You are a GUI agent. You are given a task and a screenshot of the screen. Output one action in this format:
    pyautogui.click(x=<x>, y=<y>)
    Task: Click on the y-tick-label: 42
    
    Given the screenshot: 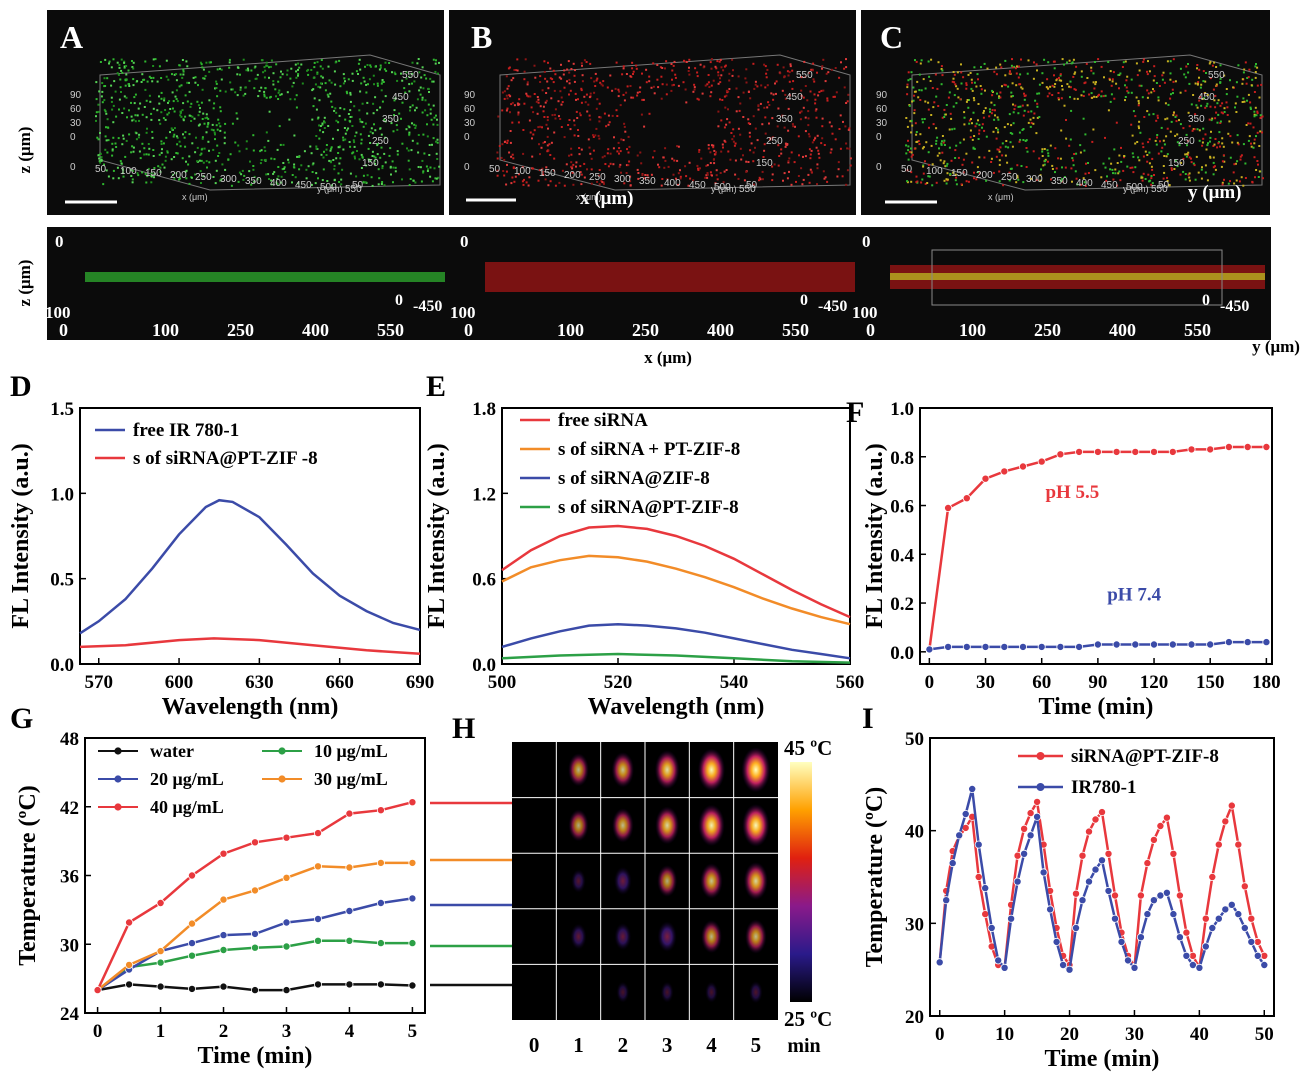 What is the action you would take?
    pyautogui.click(x=69, y=808)
    